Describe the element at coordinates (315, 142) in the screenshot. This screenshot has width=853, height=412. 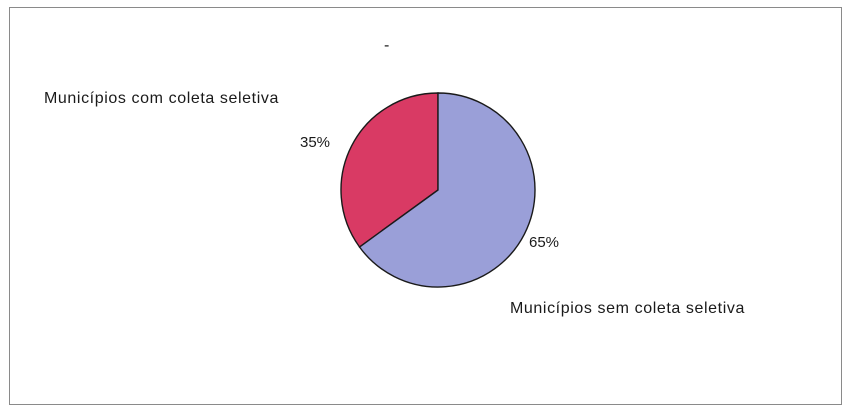
I see `slice-value-com: 35%` at that location.